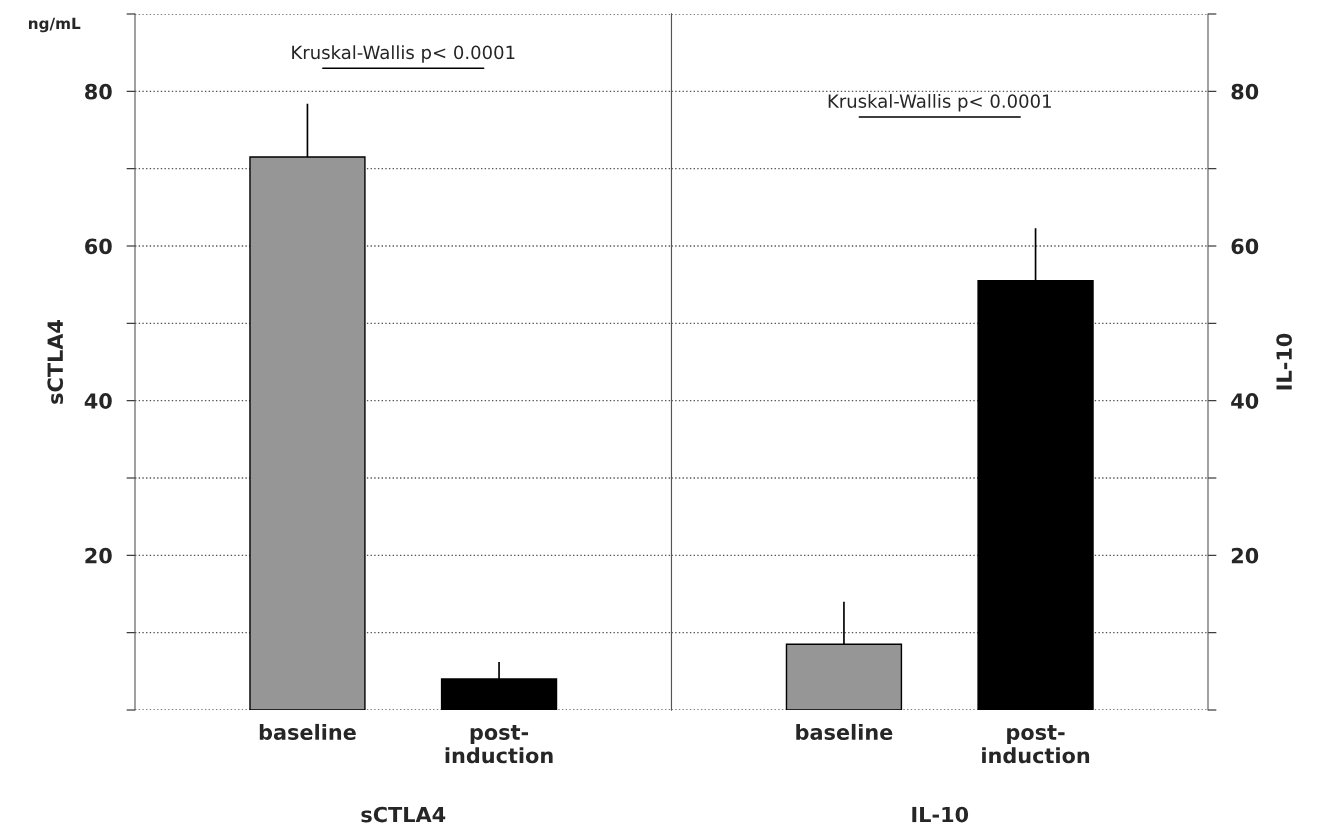 The height and width of the screenshot is (835, 1326). What do you see at coordinates (55, 362) in the screenshot?
I see `y-axis-title: sCTLA4` at bounding box center [55, 362].